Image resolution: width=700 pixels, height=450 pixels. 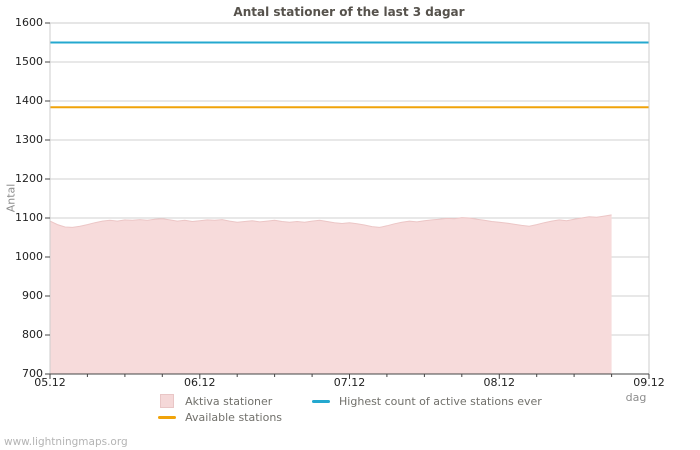 I want to click on y-axis-title: Antal, so click(x=11, y=198).